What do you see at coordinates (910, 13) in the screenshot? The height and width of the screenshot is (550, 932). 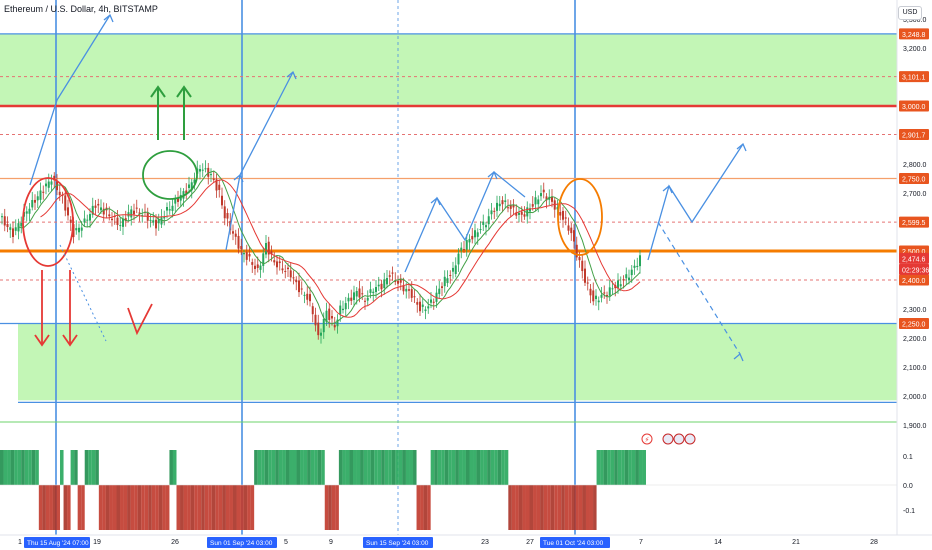 I see `currency-badge: USD` at bounding box center [910, 13].